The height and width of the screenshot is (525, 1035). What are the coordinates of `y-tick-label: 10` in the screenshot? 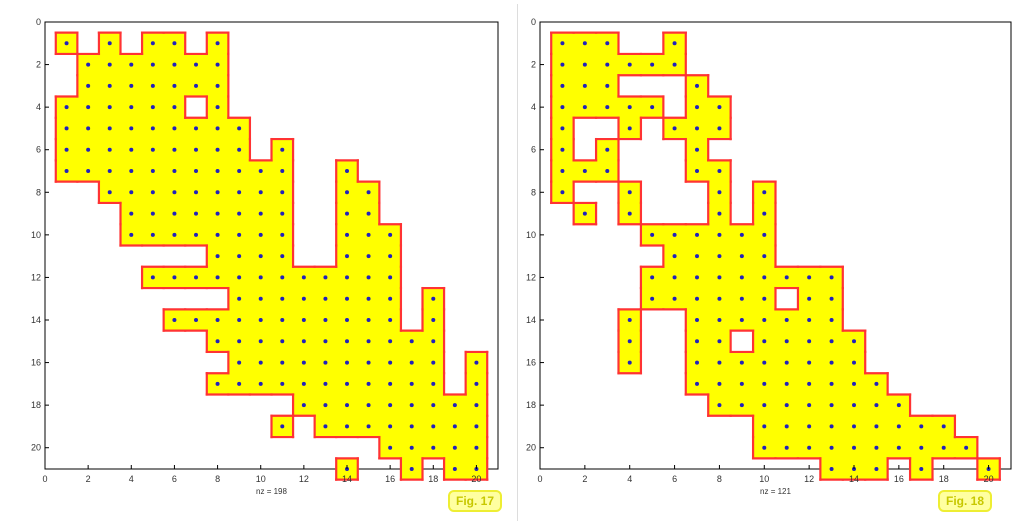 It's located at (531, 235).